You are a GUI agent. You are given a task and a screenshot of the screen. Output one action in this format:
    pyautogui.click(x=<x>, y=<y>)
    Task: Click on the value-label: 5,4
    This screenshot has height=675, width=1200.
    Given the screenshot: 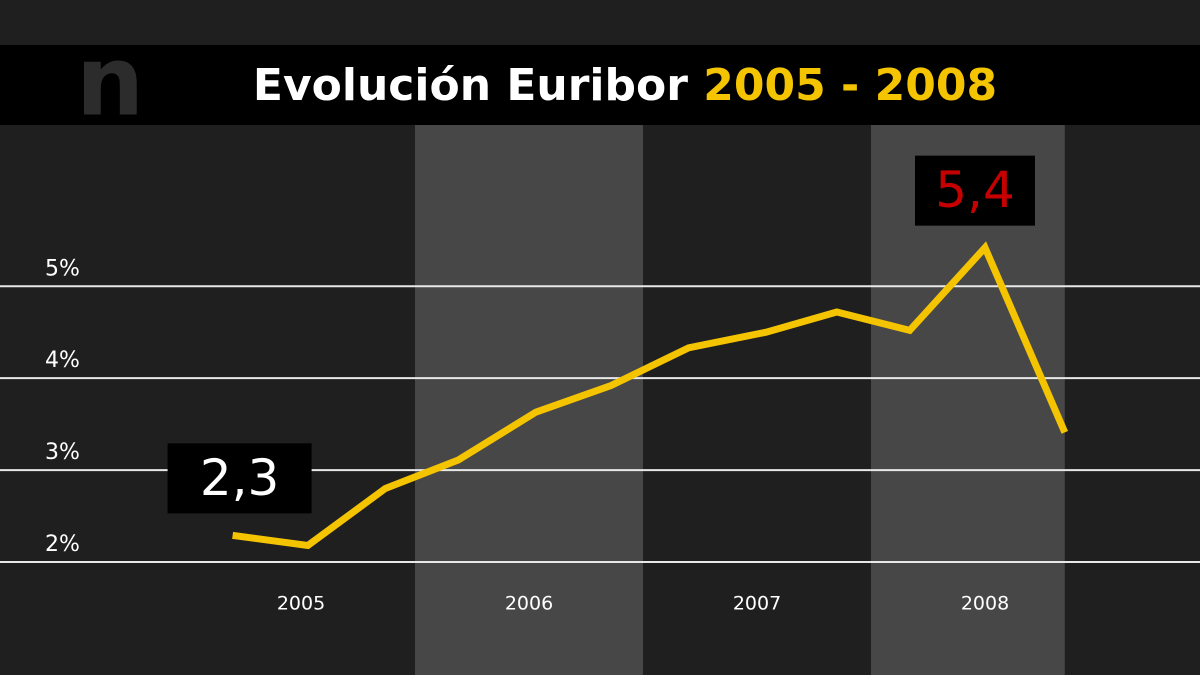 What is the action you would take?
    pyautogui.click(x=975, y=190)
    